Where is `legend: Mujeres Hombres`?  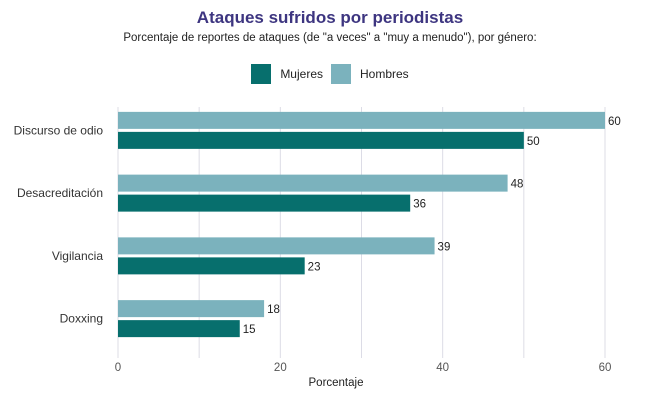 legend: Mujeres Hombres is located at coordinates (330, 74).